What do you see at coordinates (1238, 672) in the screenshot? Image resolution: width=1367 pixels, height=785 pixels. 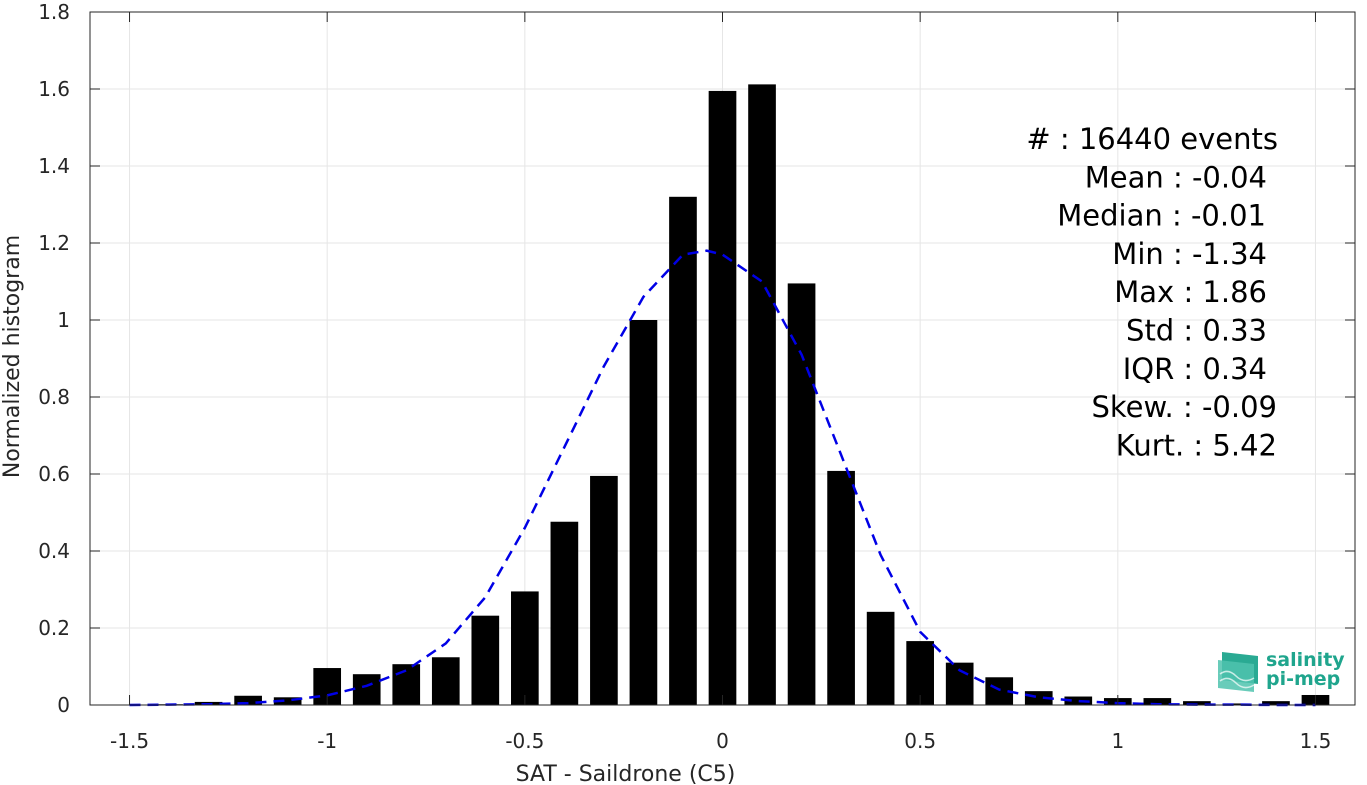 I see `logo-wave-icon` at bounding box center [1238, 672].